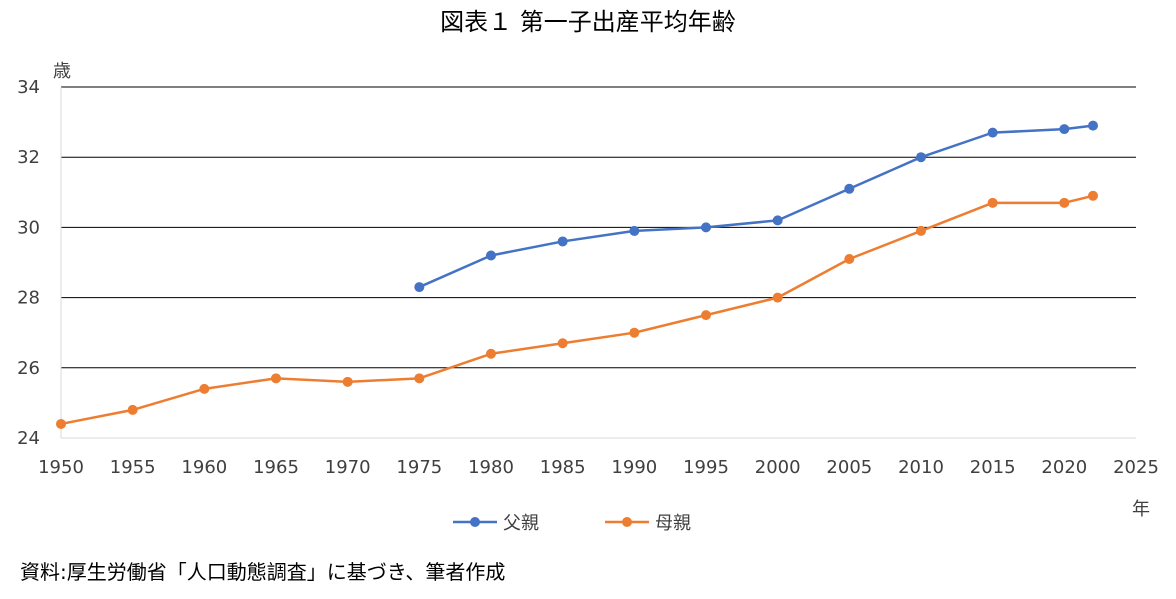  What do you see at coordinates (992, 132) in the screenshot?
I see `data-point-1-2015` at bounding box center [992, 132].